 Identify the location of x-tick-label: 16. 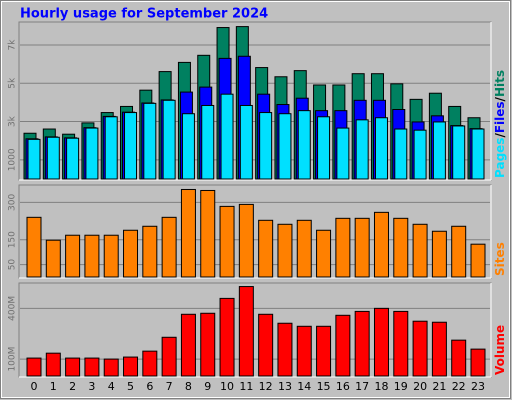
(343, 386).